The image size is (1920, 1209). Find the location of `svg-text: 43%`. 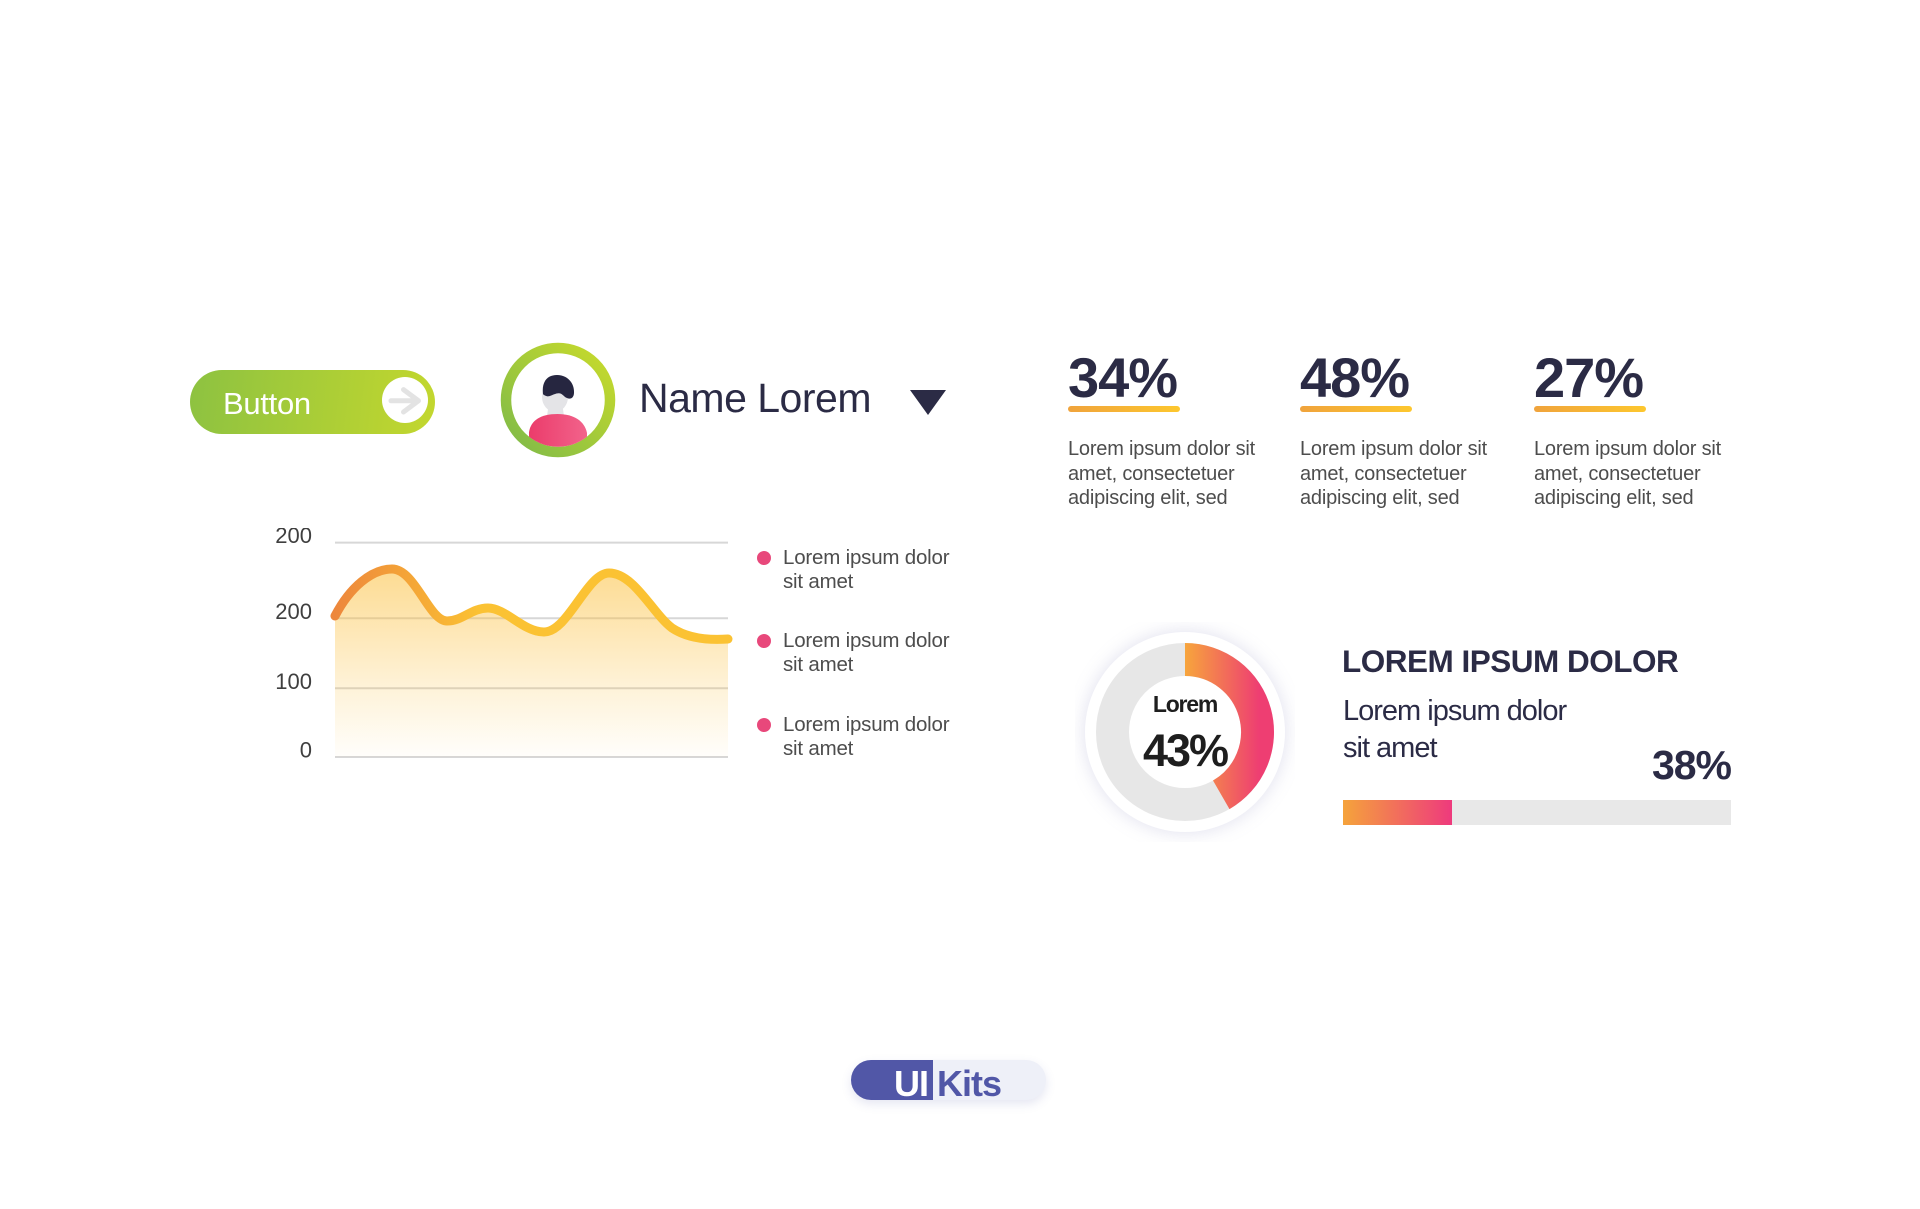

svg-text: 43% is located at coordinates (1185, 750).